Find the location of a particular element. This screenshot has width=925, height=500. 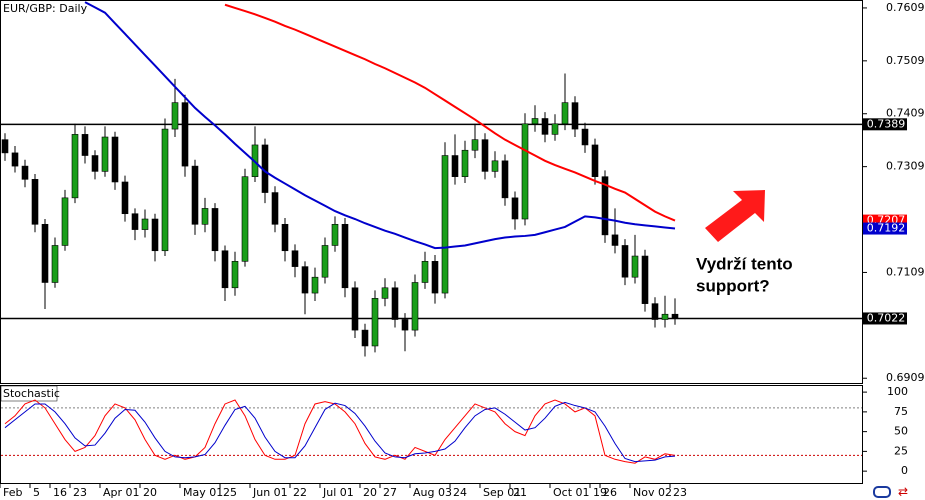

level-label-box is located at coordinates (885, 318).